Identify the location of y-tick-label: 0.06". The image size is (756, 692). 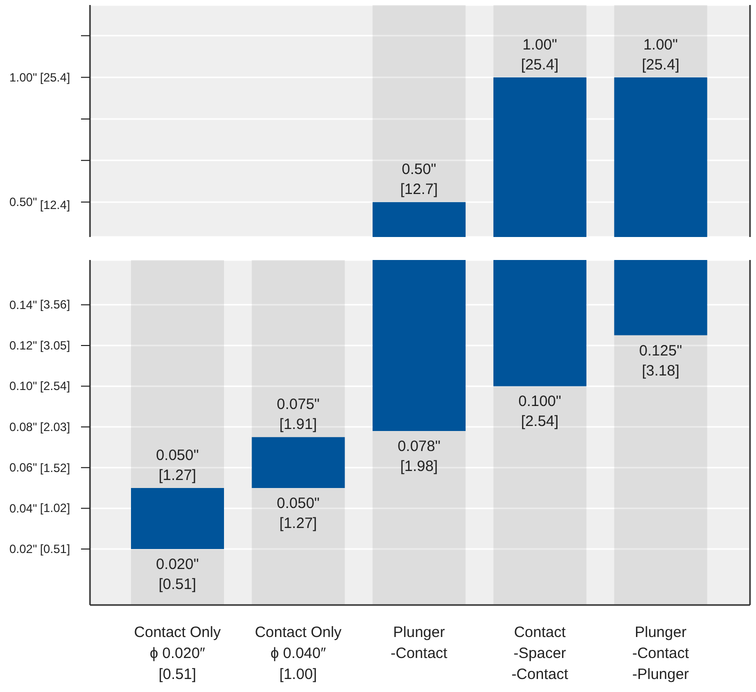
(23, 467).